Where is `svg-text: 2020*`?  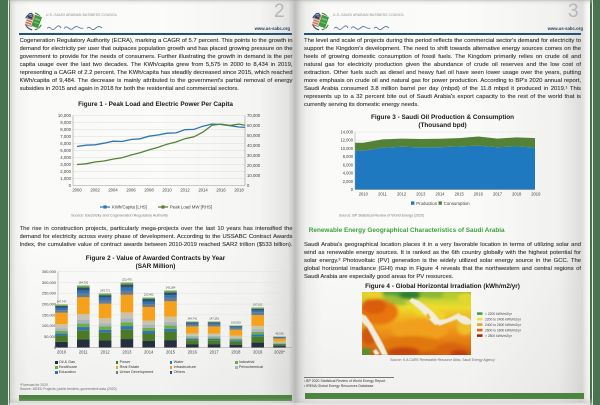 svg-text: 2020* is located at coordinates (279, 351).